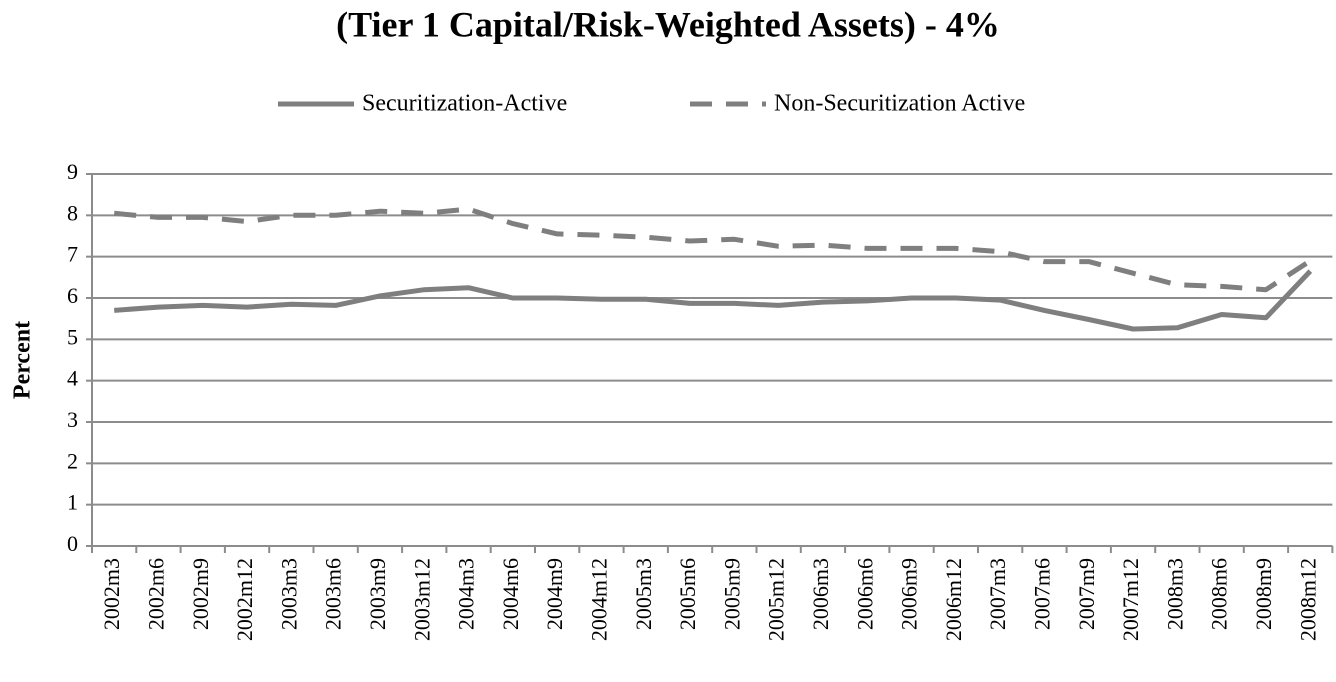 The width and height of the screenshot is (1336, 682). What do you see at coordinates (899, 104) in the screenshot?
I see `legend-label: Non-Securitization Active` at bounding box center [899, 104].